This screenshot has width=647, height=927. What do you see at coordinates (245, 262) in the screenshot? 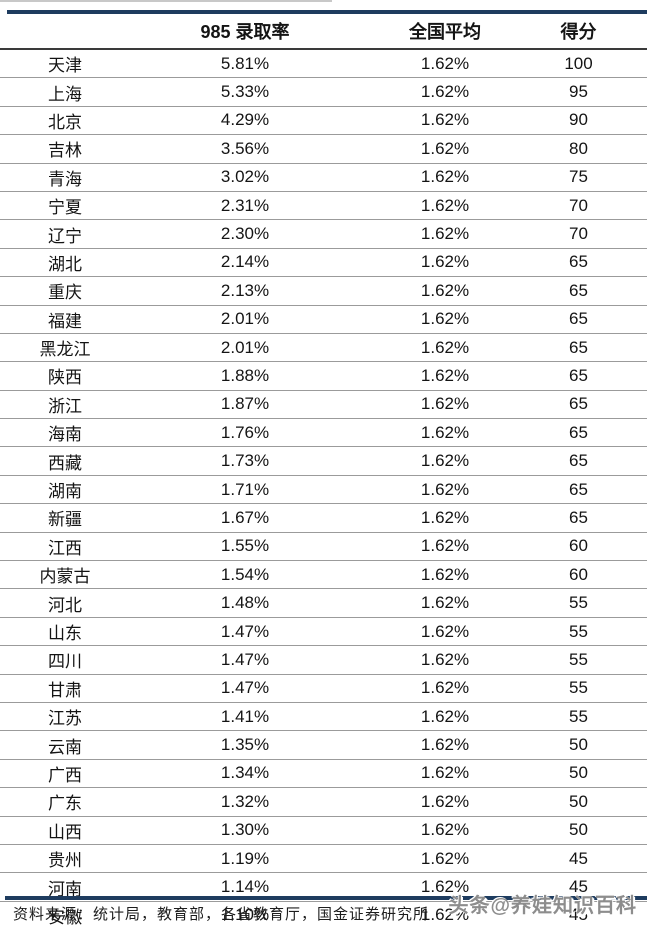
I see `rate-cell: 2.14%` at bounding box center [245, 262].